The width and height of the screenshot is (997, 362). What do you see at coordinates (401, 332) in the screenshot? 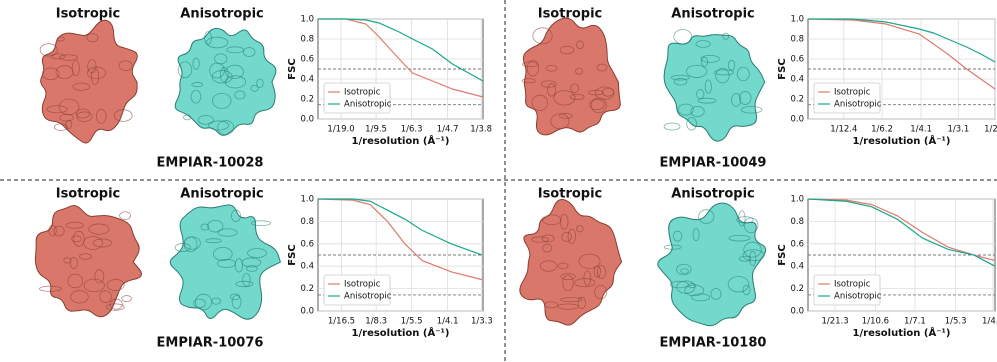
I see `x-axis-label: 1/resolution (Å⁻¹)` at bounding box center [401, 332].